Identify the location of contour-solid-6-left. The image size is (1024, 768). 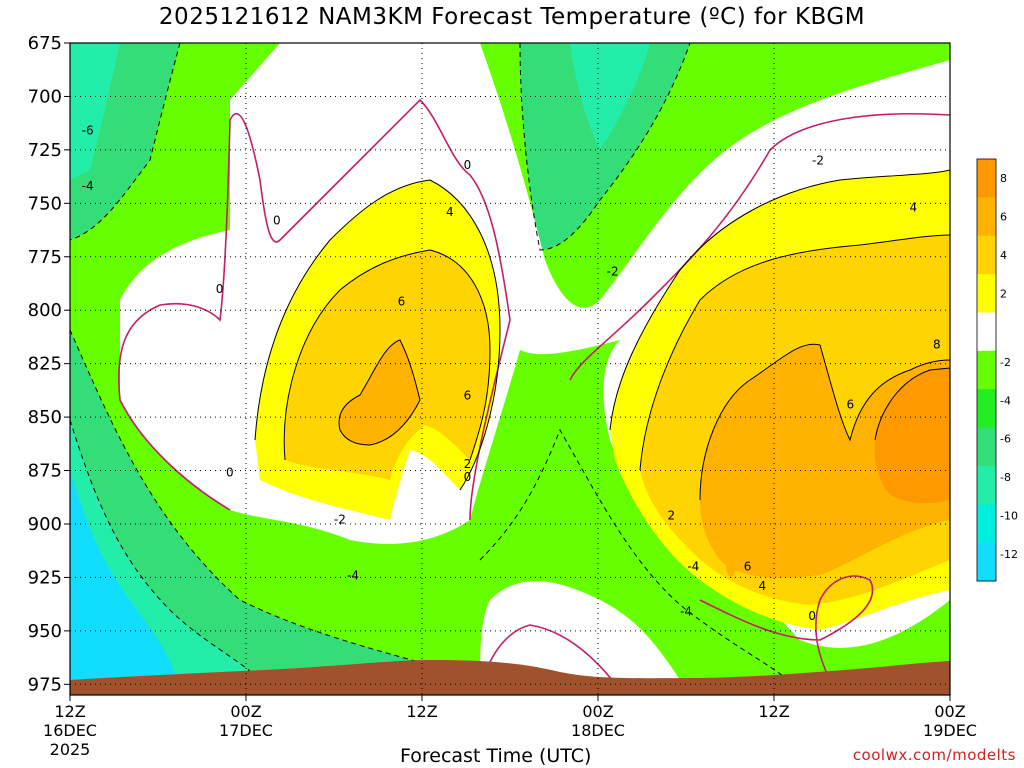
(379, 392).